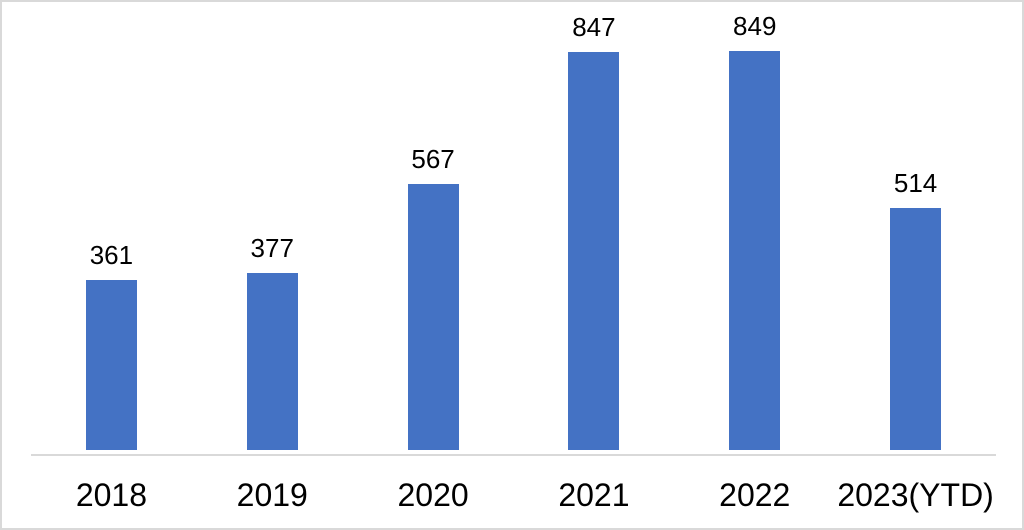  What do you see at coordinates (272, 248) in the screenshot?
I see `bar-value-label-2019: 377` at bounding box center [272, 248].